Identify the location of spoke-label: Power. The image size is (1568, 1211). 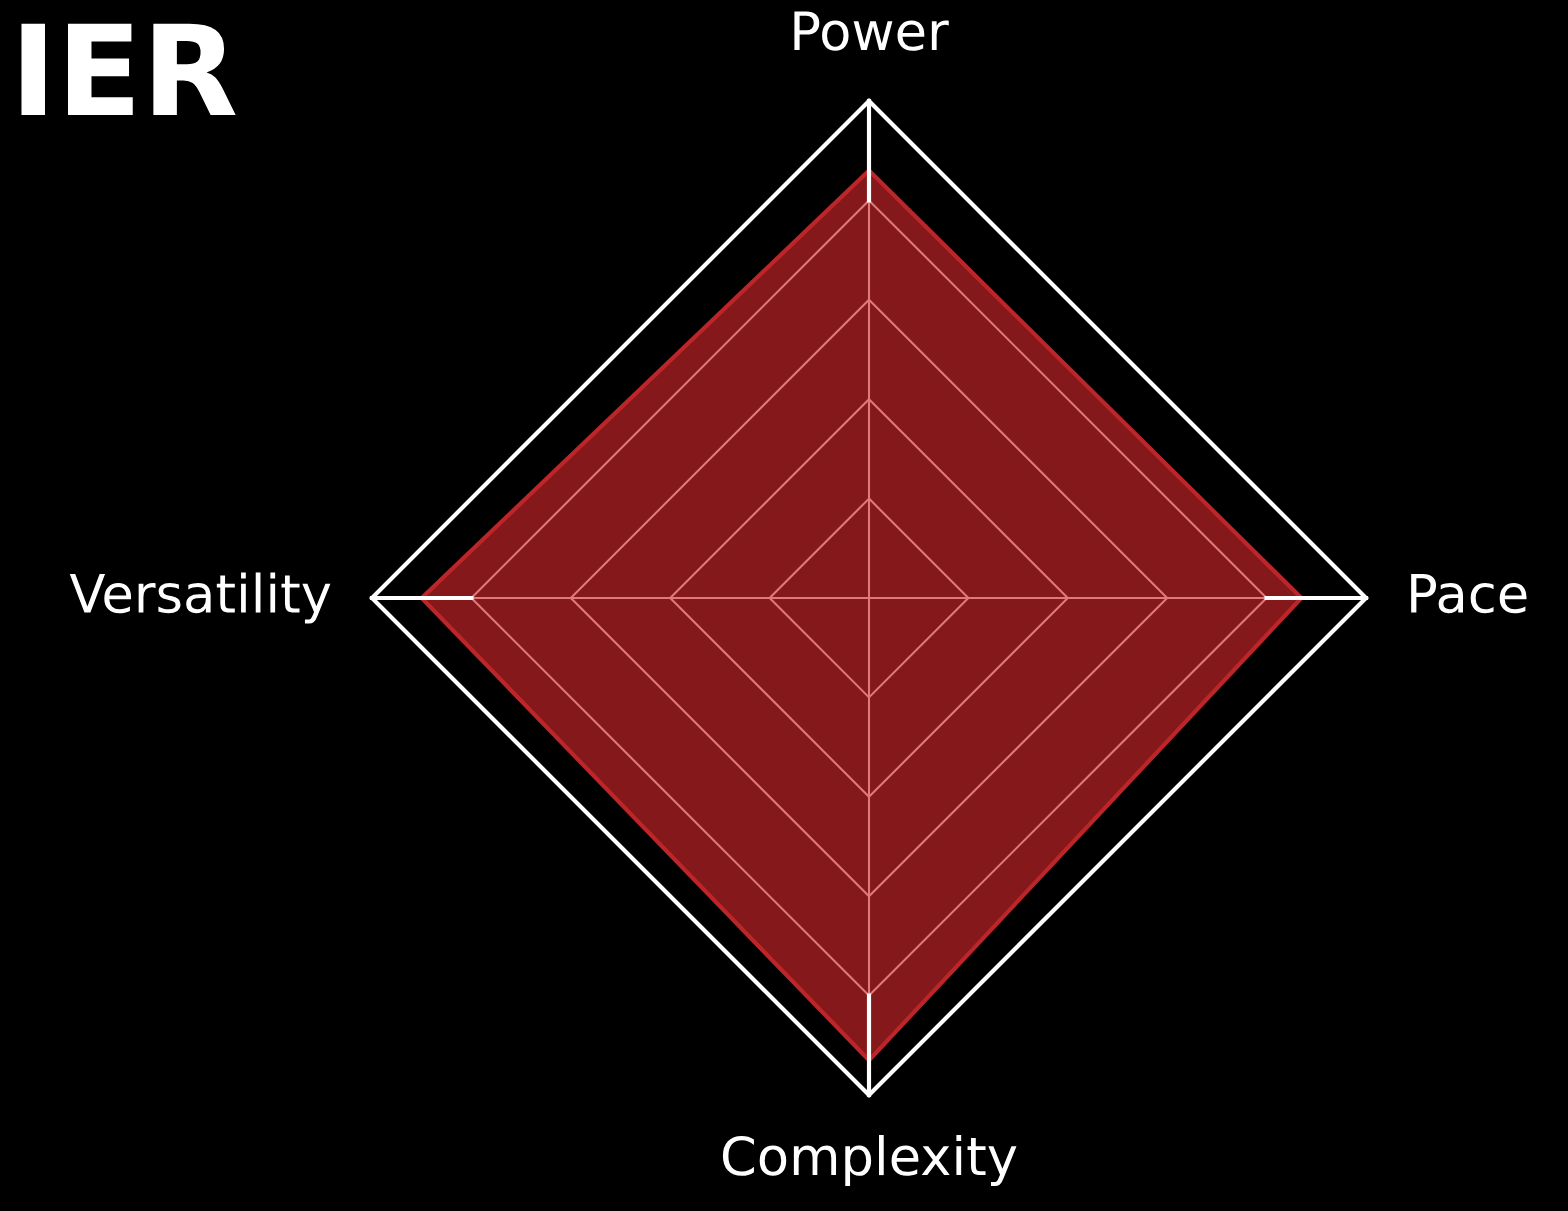
(871, 31).